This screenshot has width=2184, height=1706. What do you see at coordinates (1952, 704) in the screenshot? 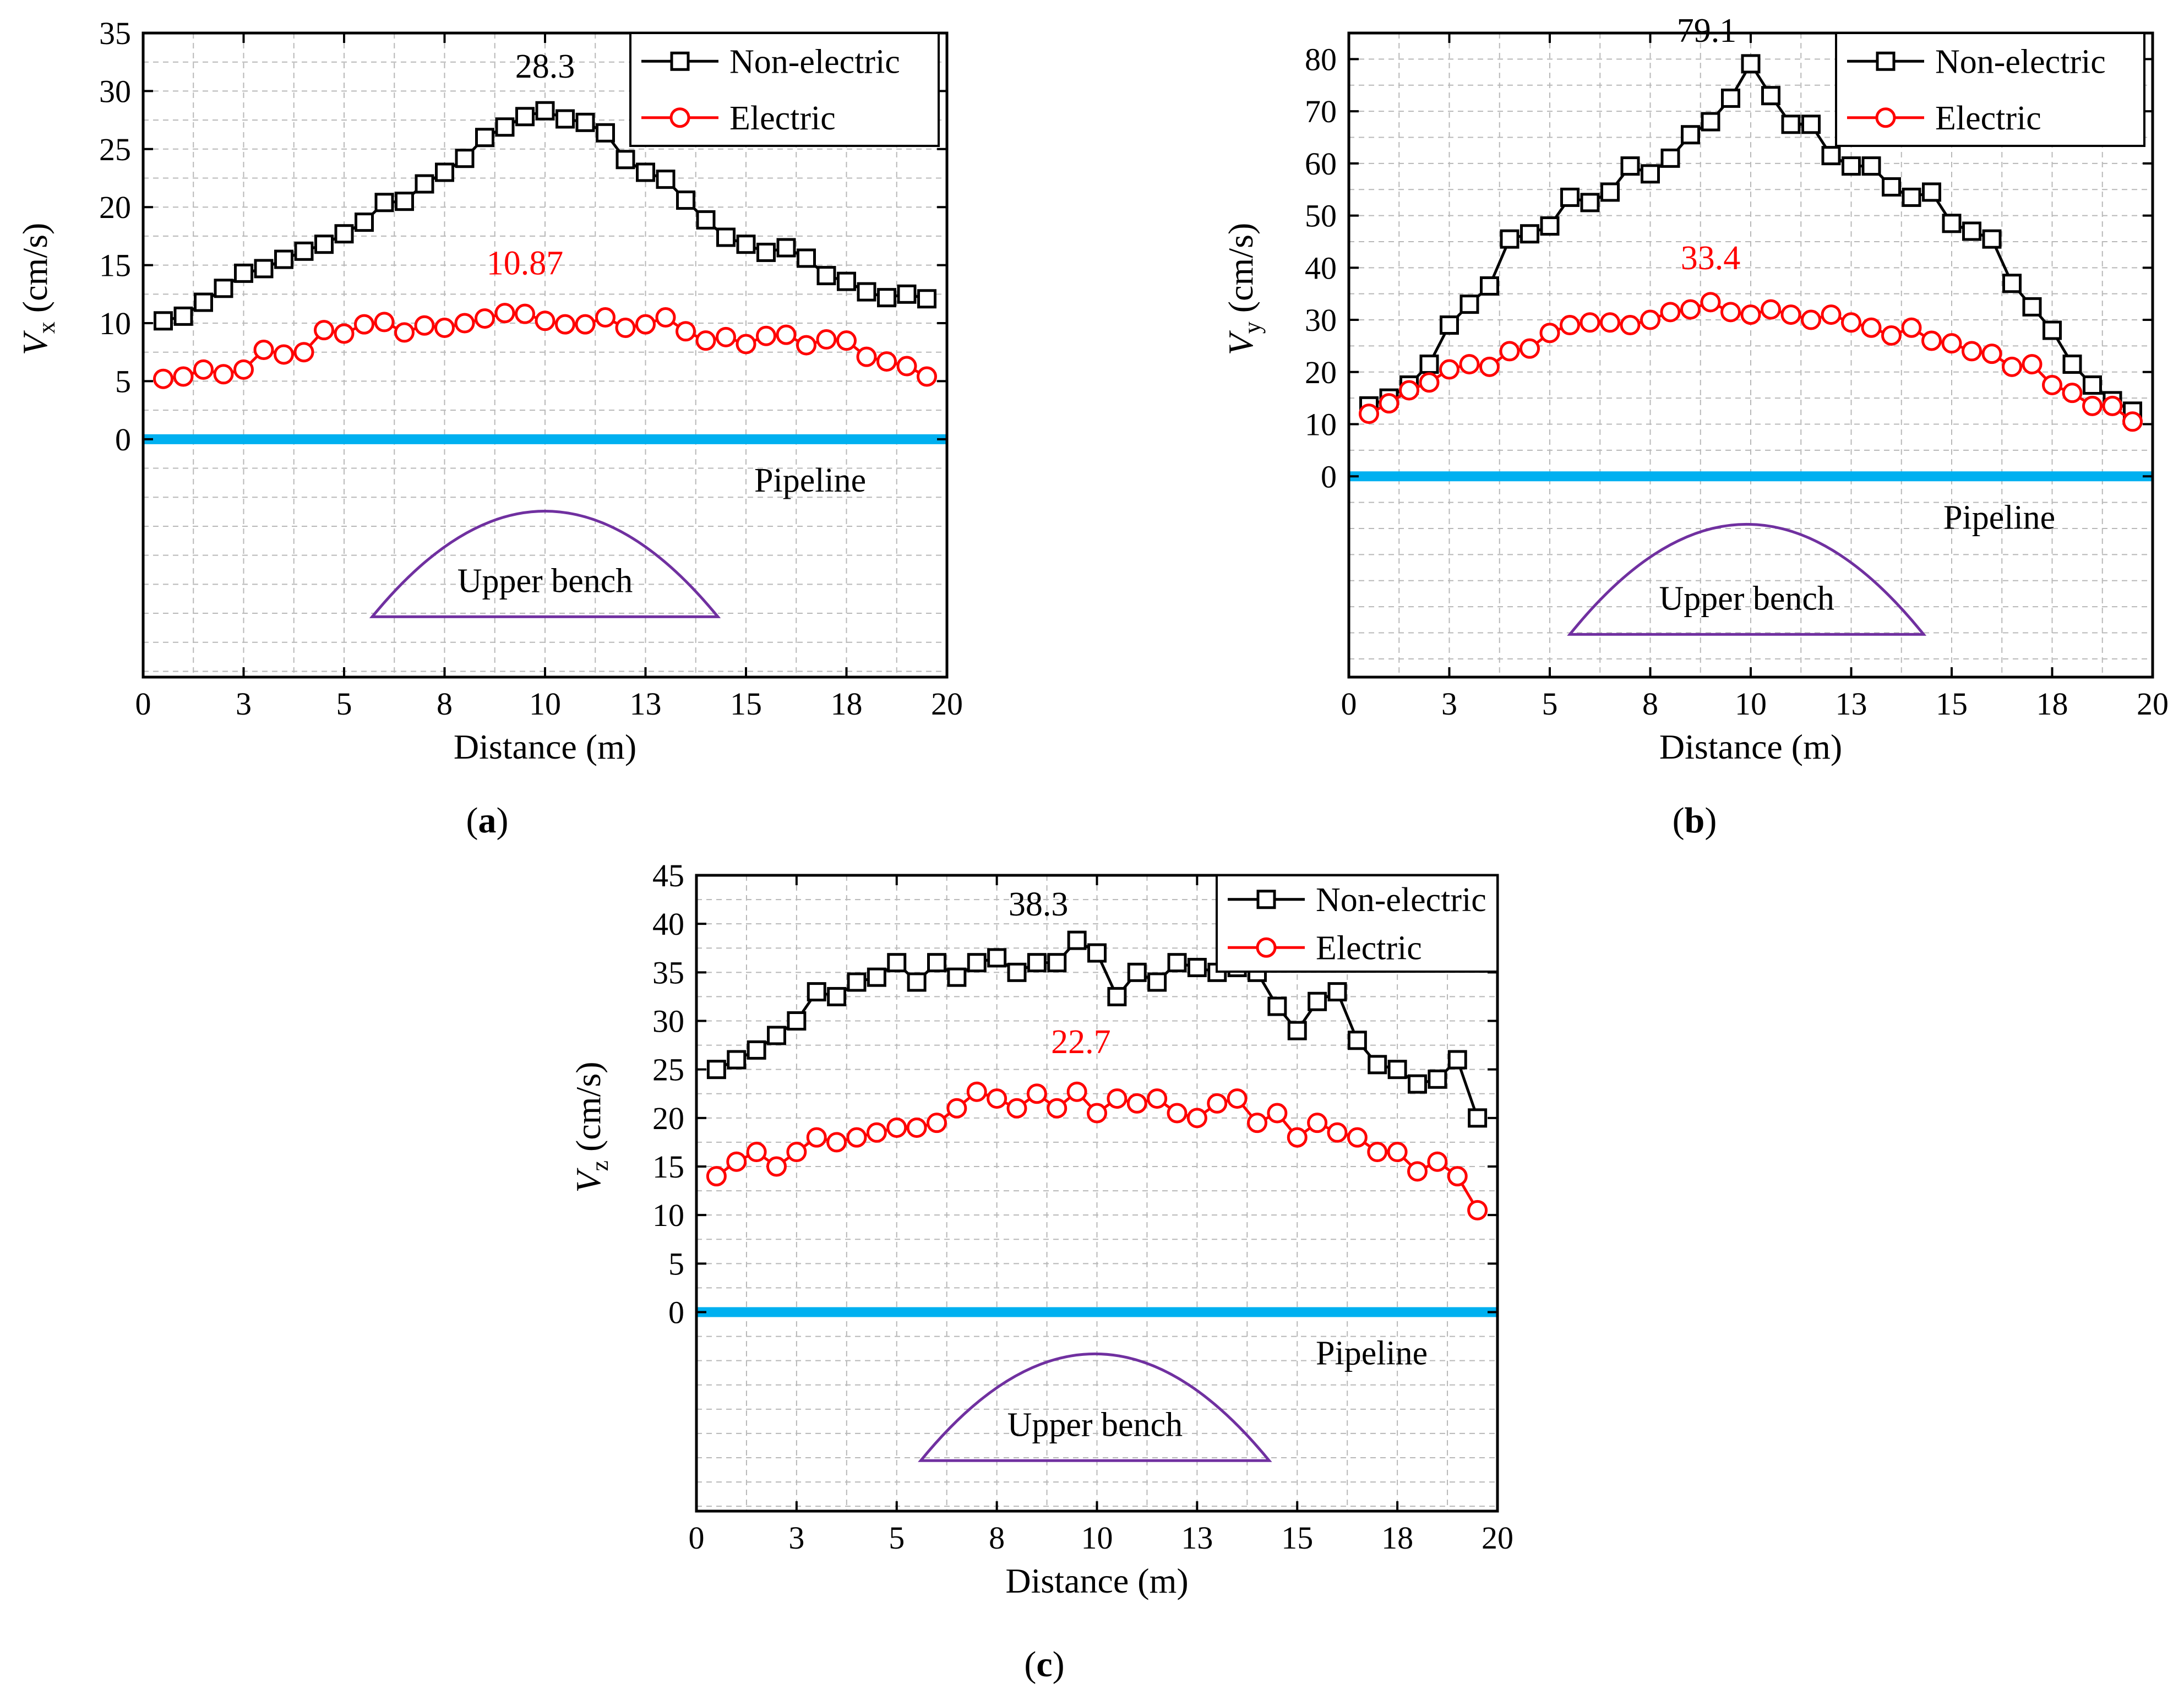
I see `x-tick-label: 15` at bounding box center [1952, 704].